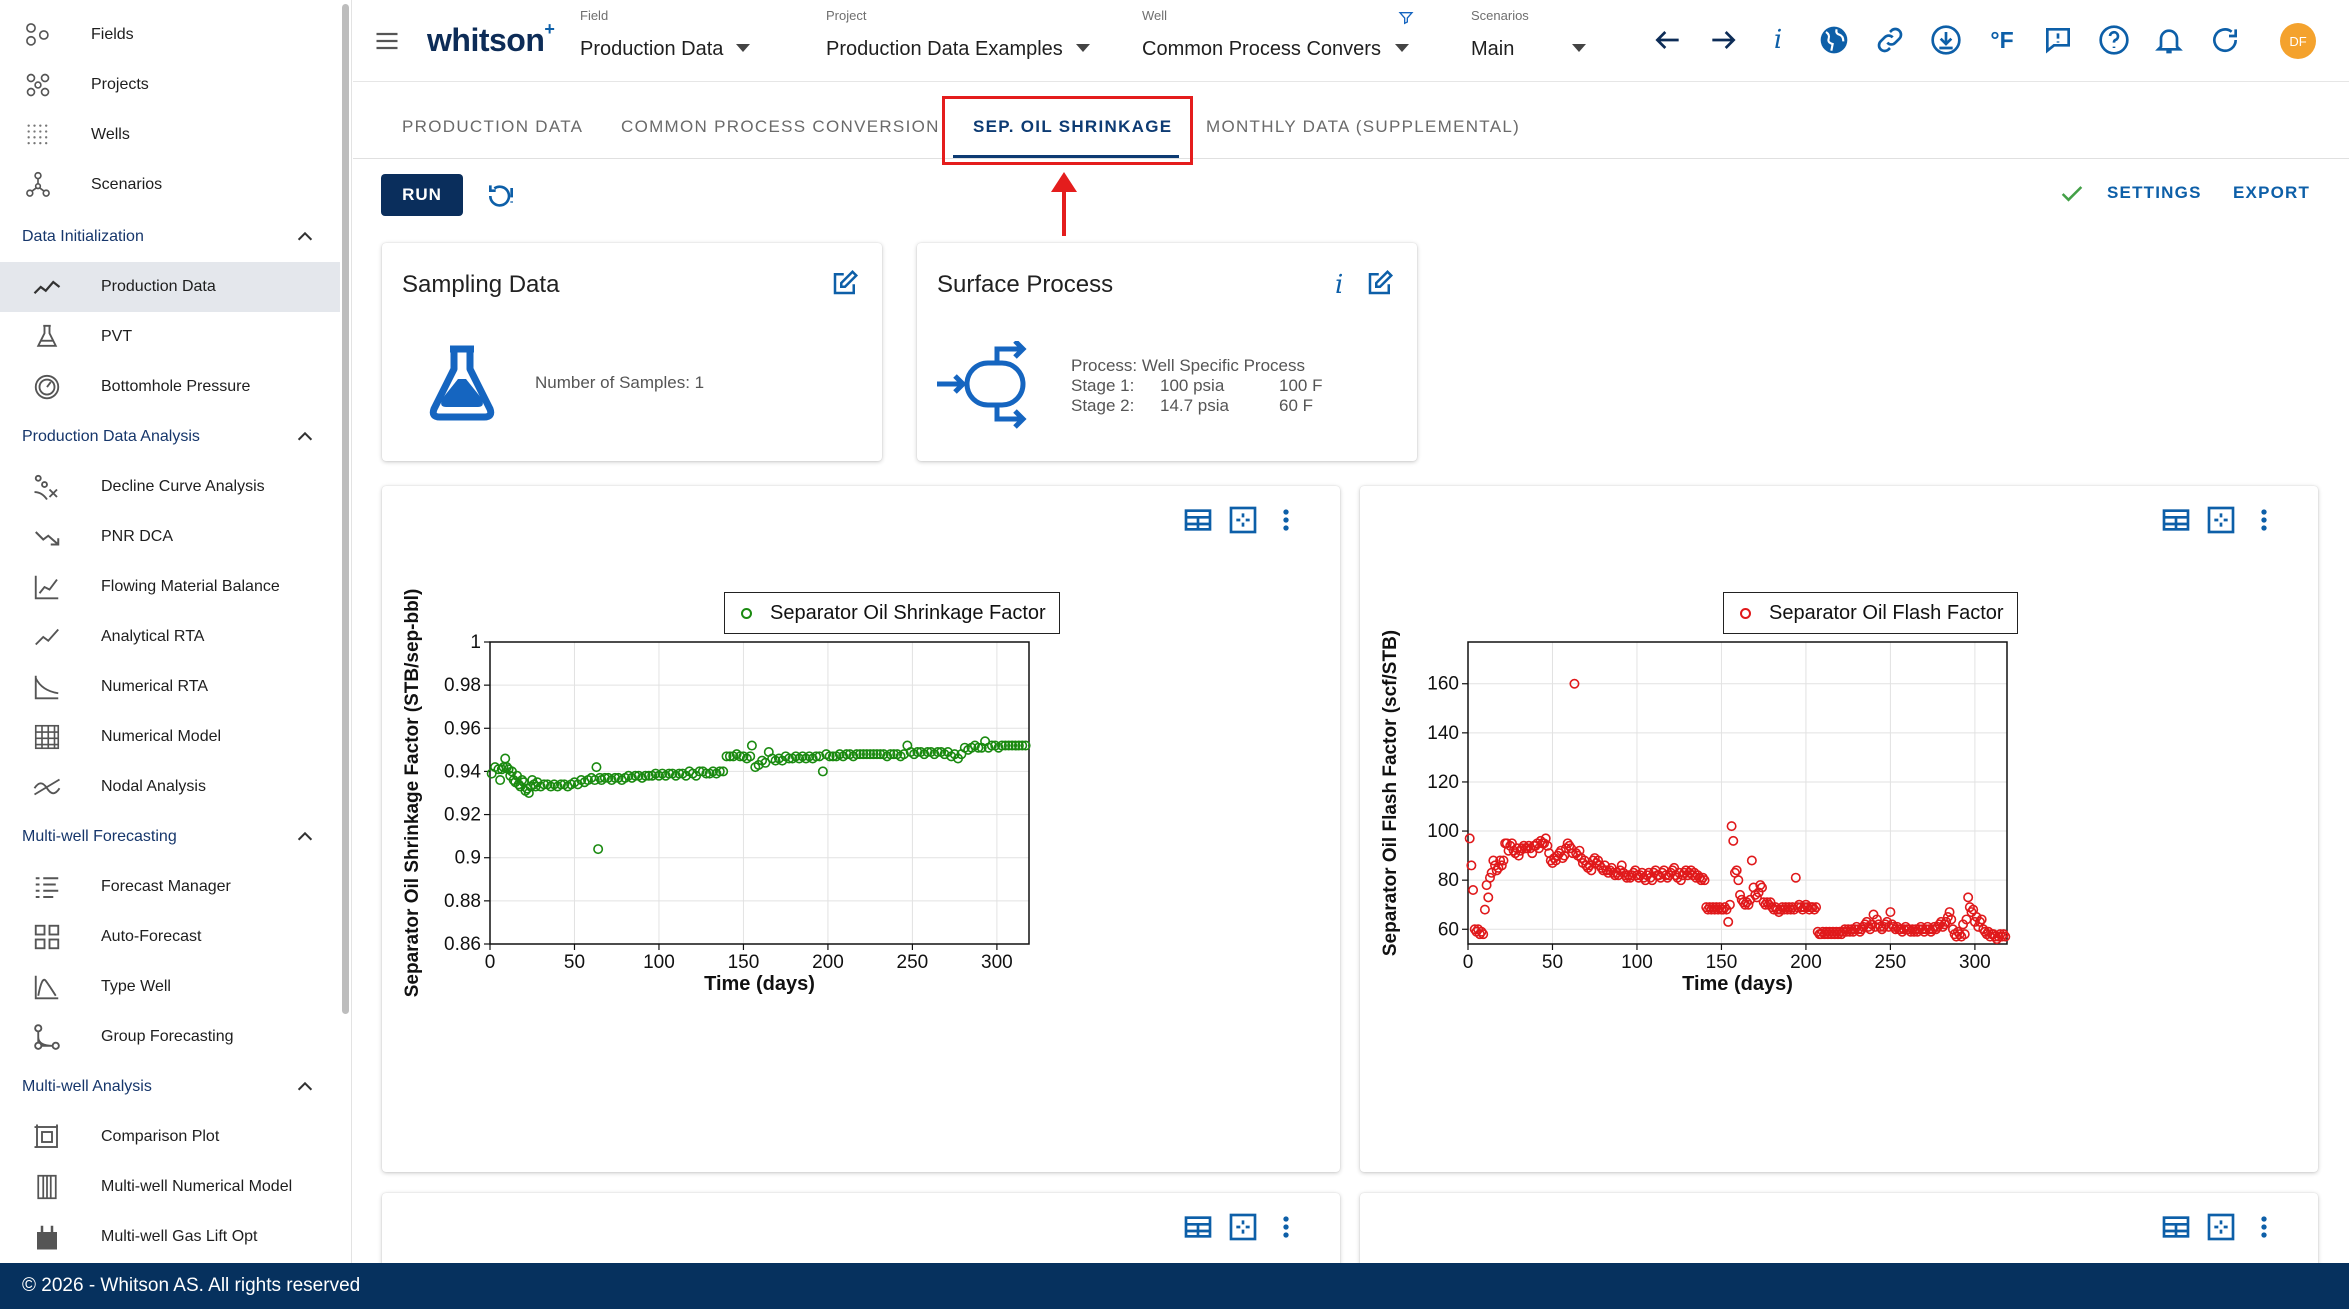  I want to click on card-title: Surface Process, so click(1025, 284).